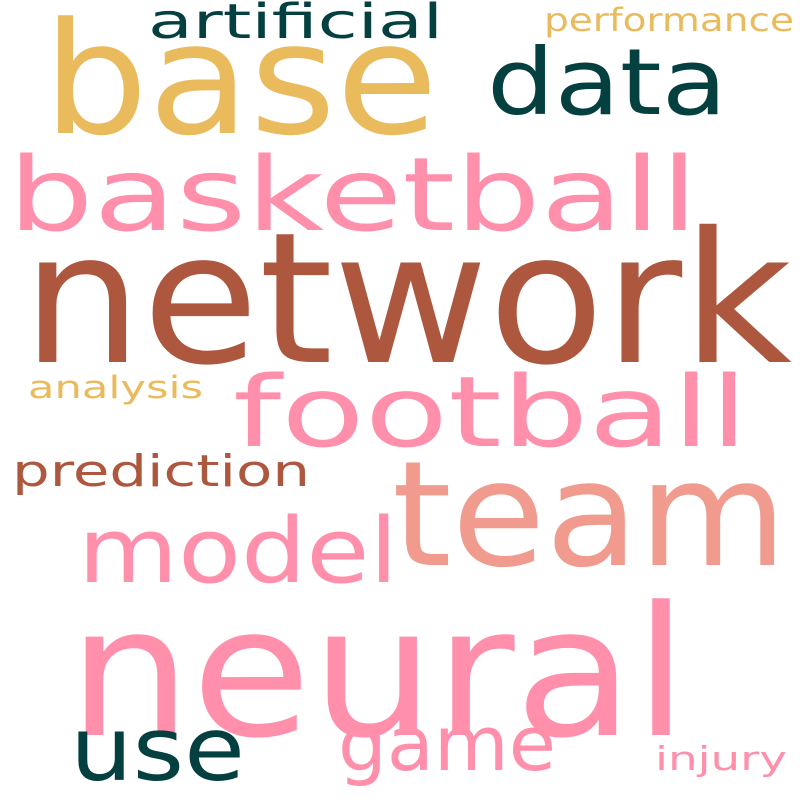  Describe the element at coordinates (490, 413) in the screenshot. I see `word-football: football` at that location.